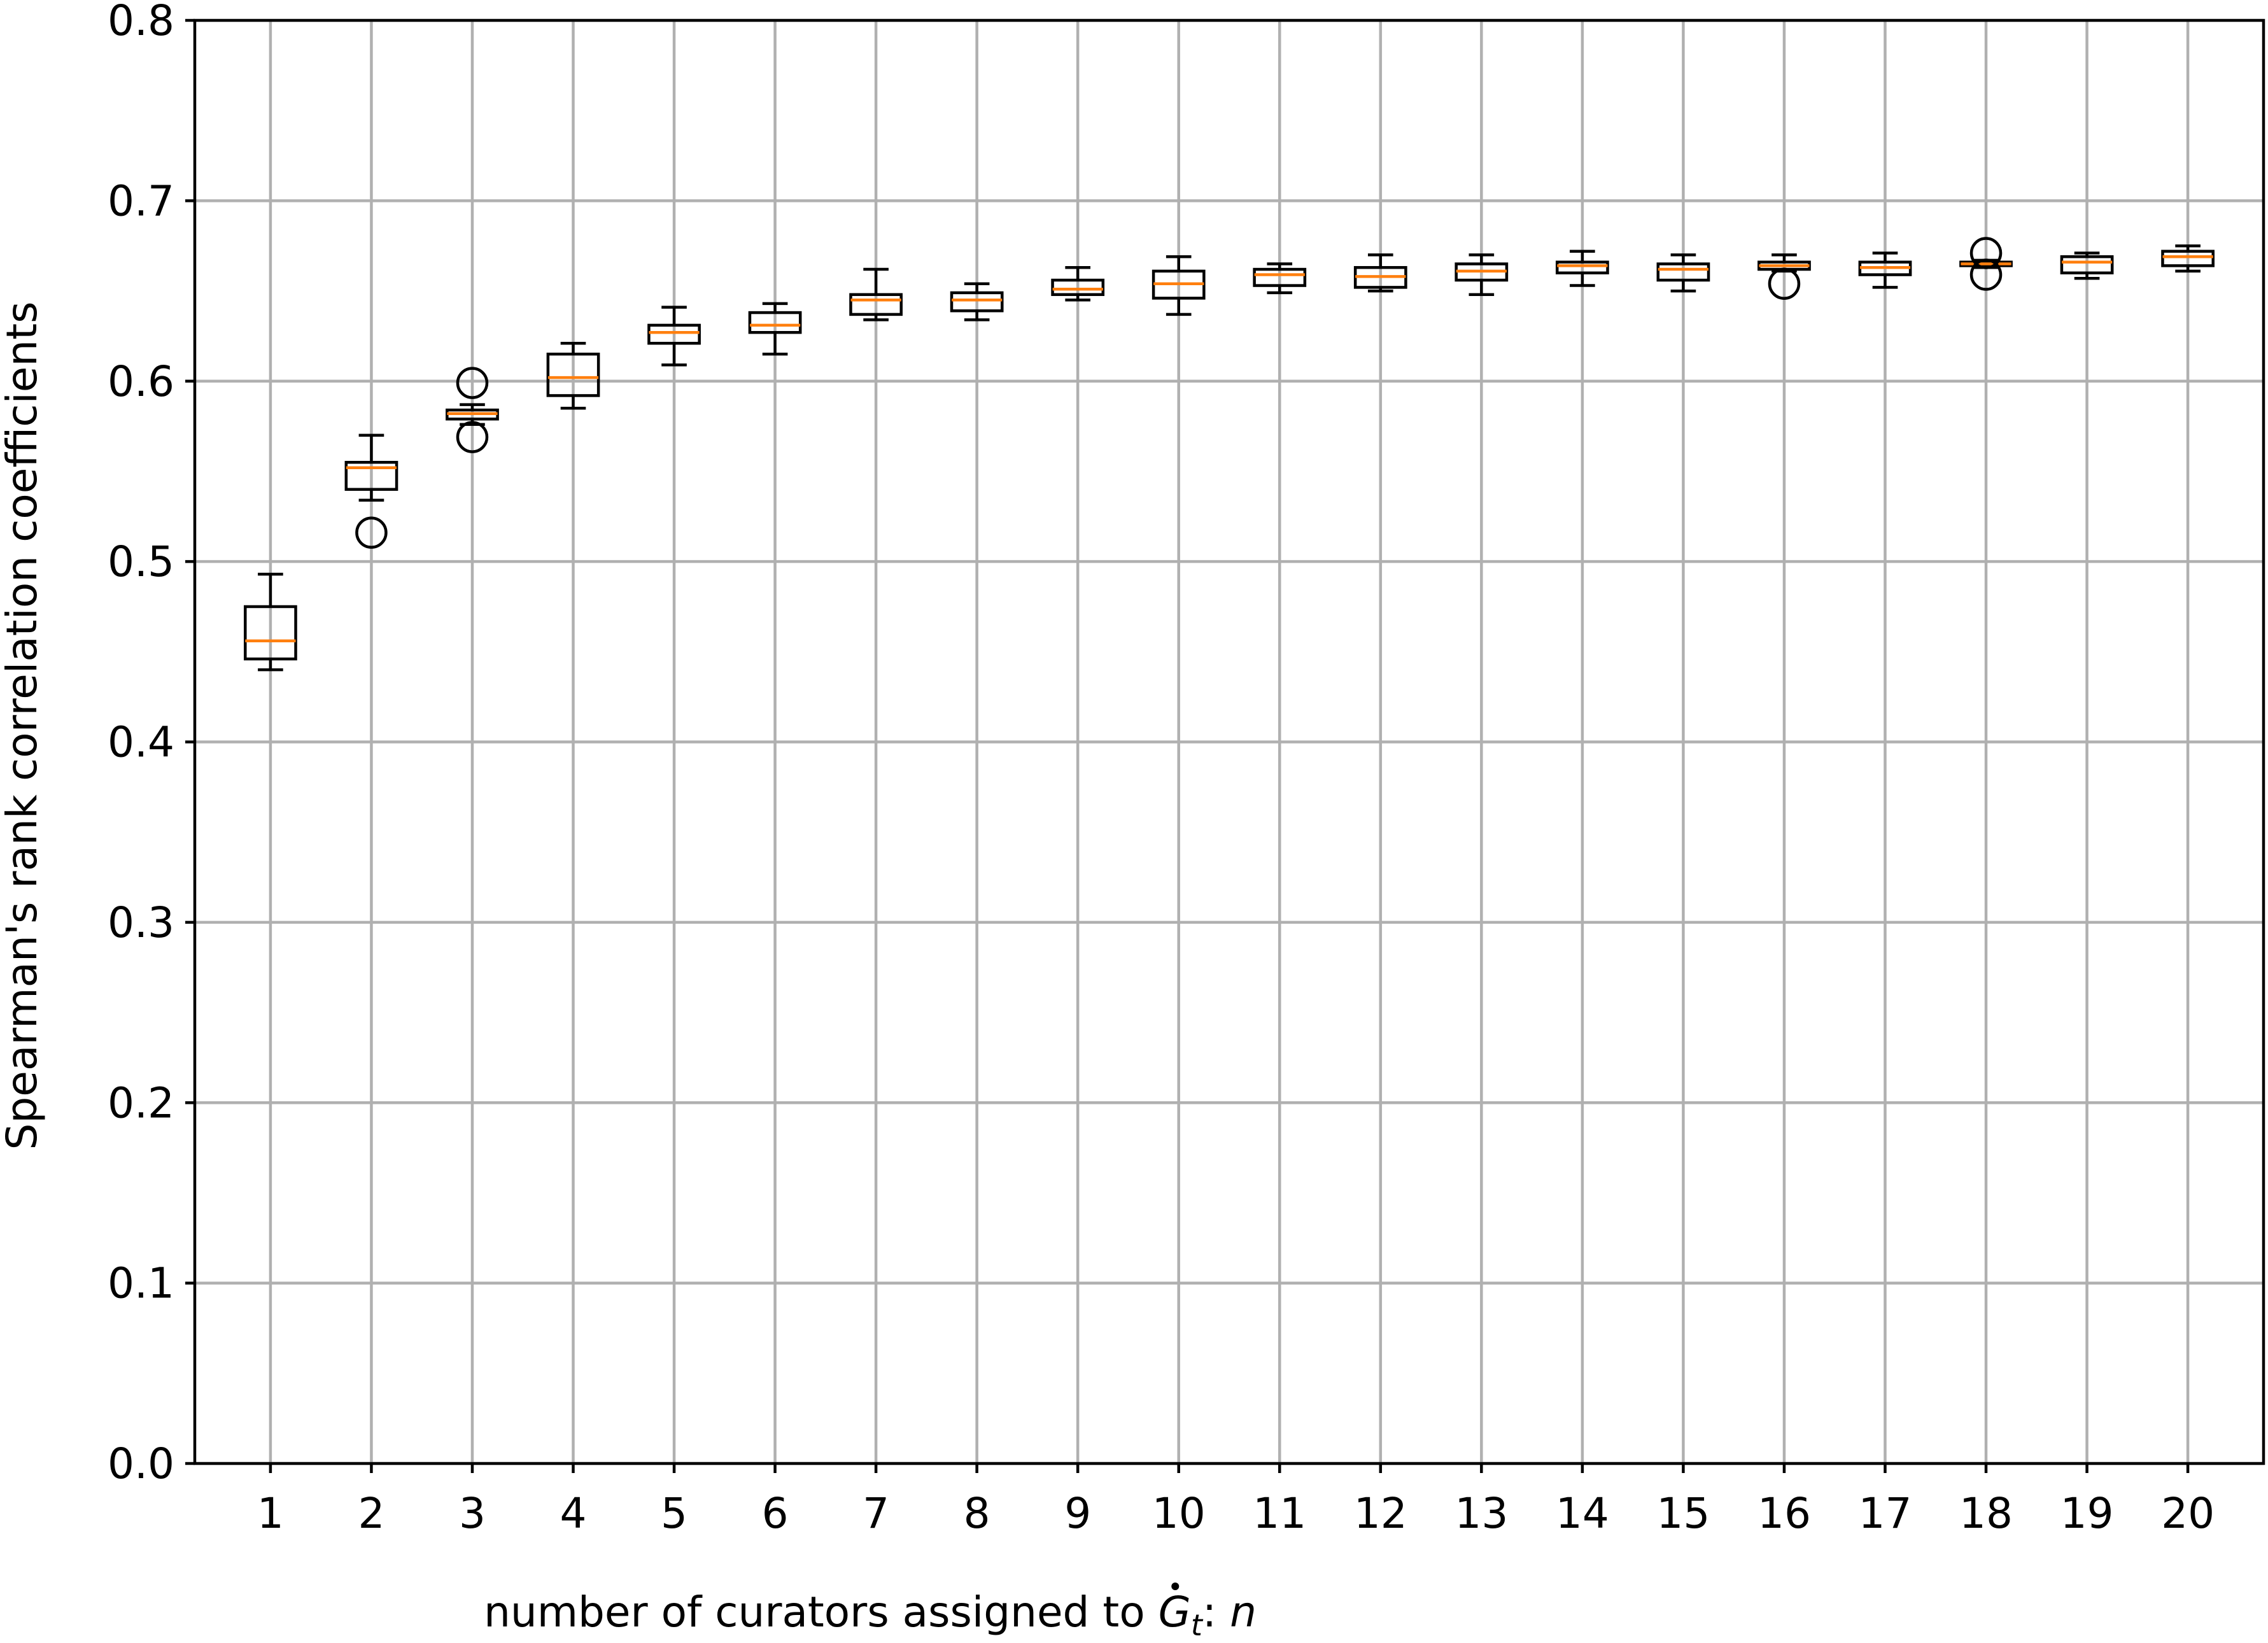 The image size is (2268, 1643). Describe the element at coordinates (270, 1513) in the screenshot. I see `x-tick-label: 1` at that location.